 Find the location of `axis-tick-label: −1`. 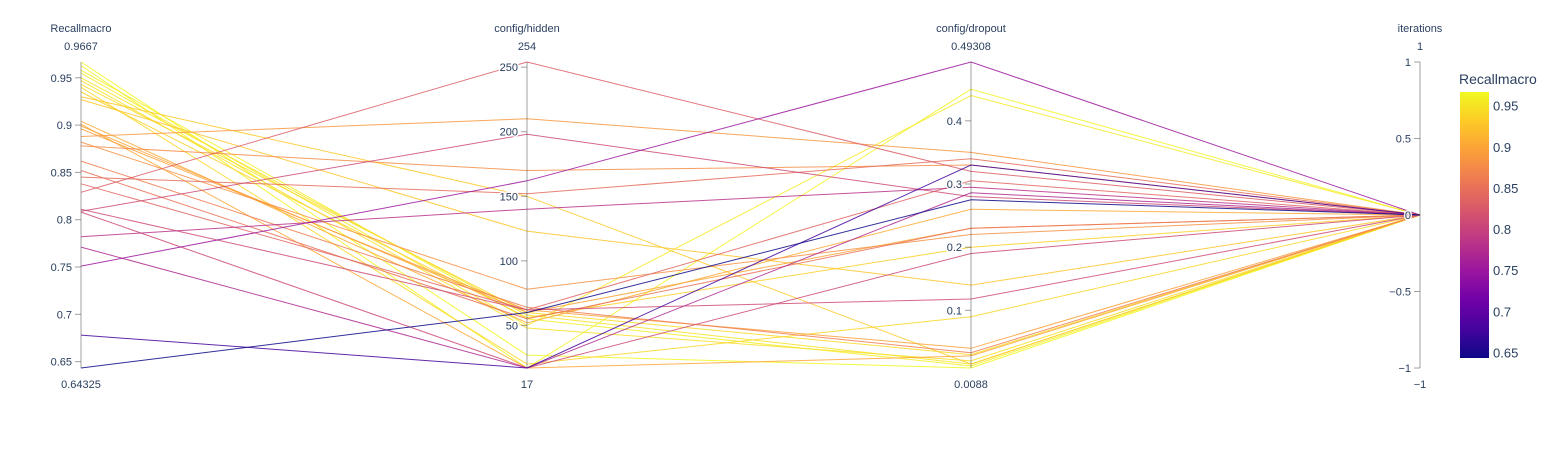

axis-tick-label: −1 is located at coordinates (1404, 369).